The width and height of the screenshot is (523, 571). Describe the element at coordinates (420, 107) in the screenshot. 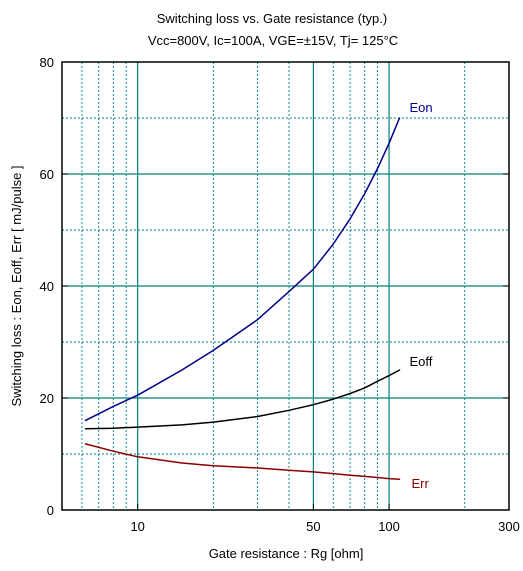

I see `series-label-eon: Eon` at that location.